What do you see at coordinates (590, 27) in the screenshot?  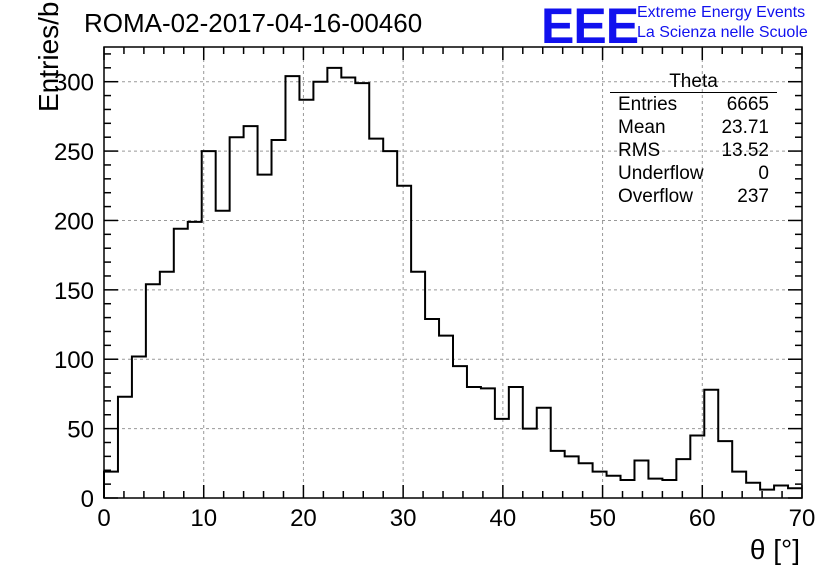 I see `eee-logo: EEE` at bounding box center [590, 27].